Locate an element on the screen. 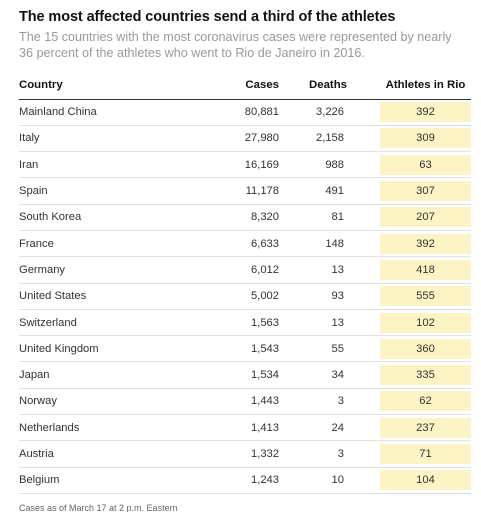  cell-country: Austria is located at coordinates (107, 454).